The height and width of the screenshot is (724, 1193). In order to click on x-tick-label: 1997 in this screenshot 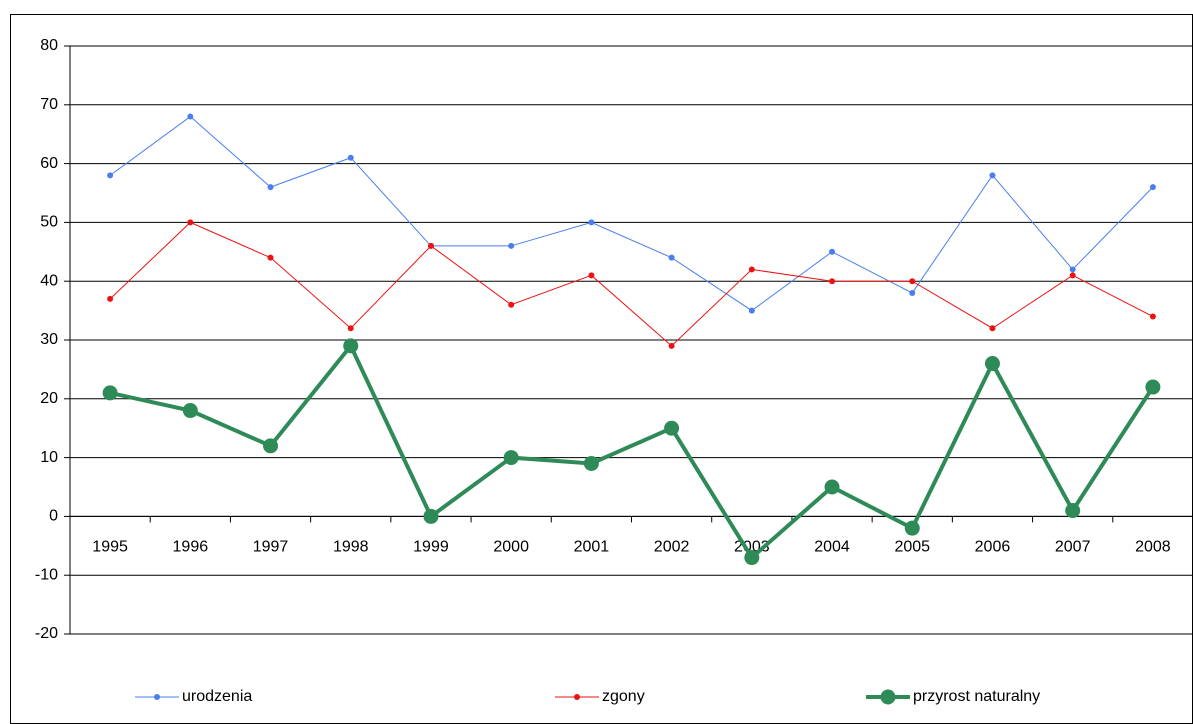, I will do `click(271, 547)`.